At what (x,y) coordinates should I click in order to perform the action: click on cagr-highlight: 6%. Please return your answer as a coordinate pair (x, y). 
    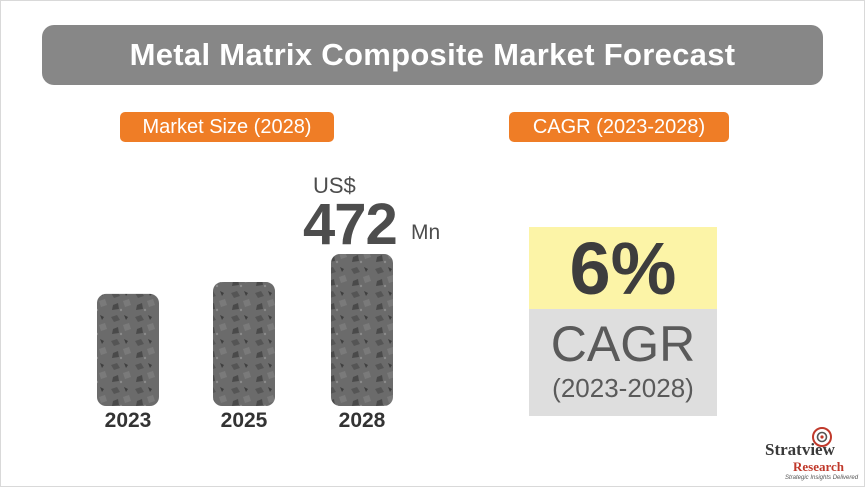
    Looking at the image, I should click on (623, 268).